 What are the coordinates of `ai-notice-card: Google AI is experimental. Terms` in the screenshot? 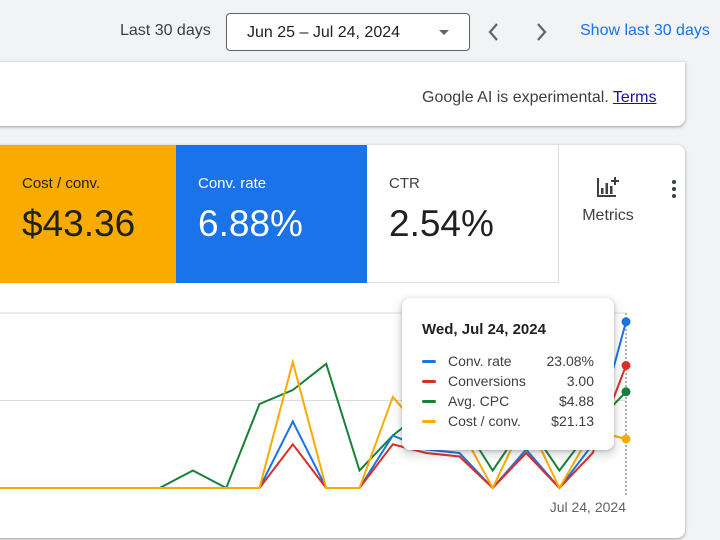 It's located at (342, 94).